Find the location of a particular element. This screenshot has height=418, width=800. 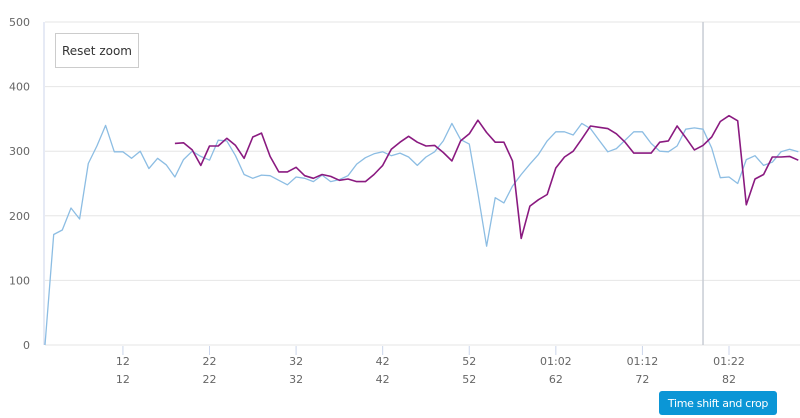

x-tick-label-index: 72 is located at coordinates (642, 379).